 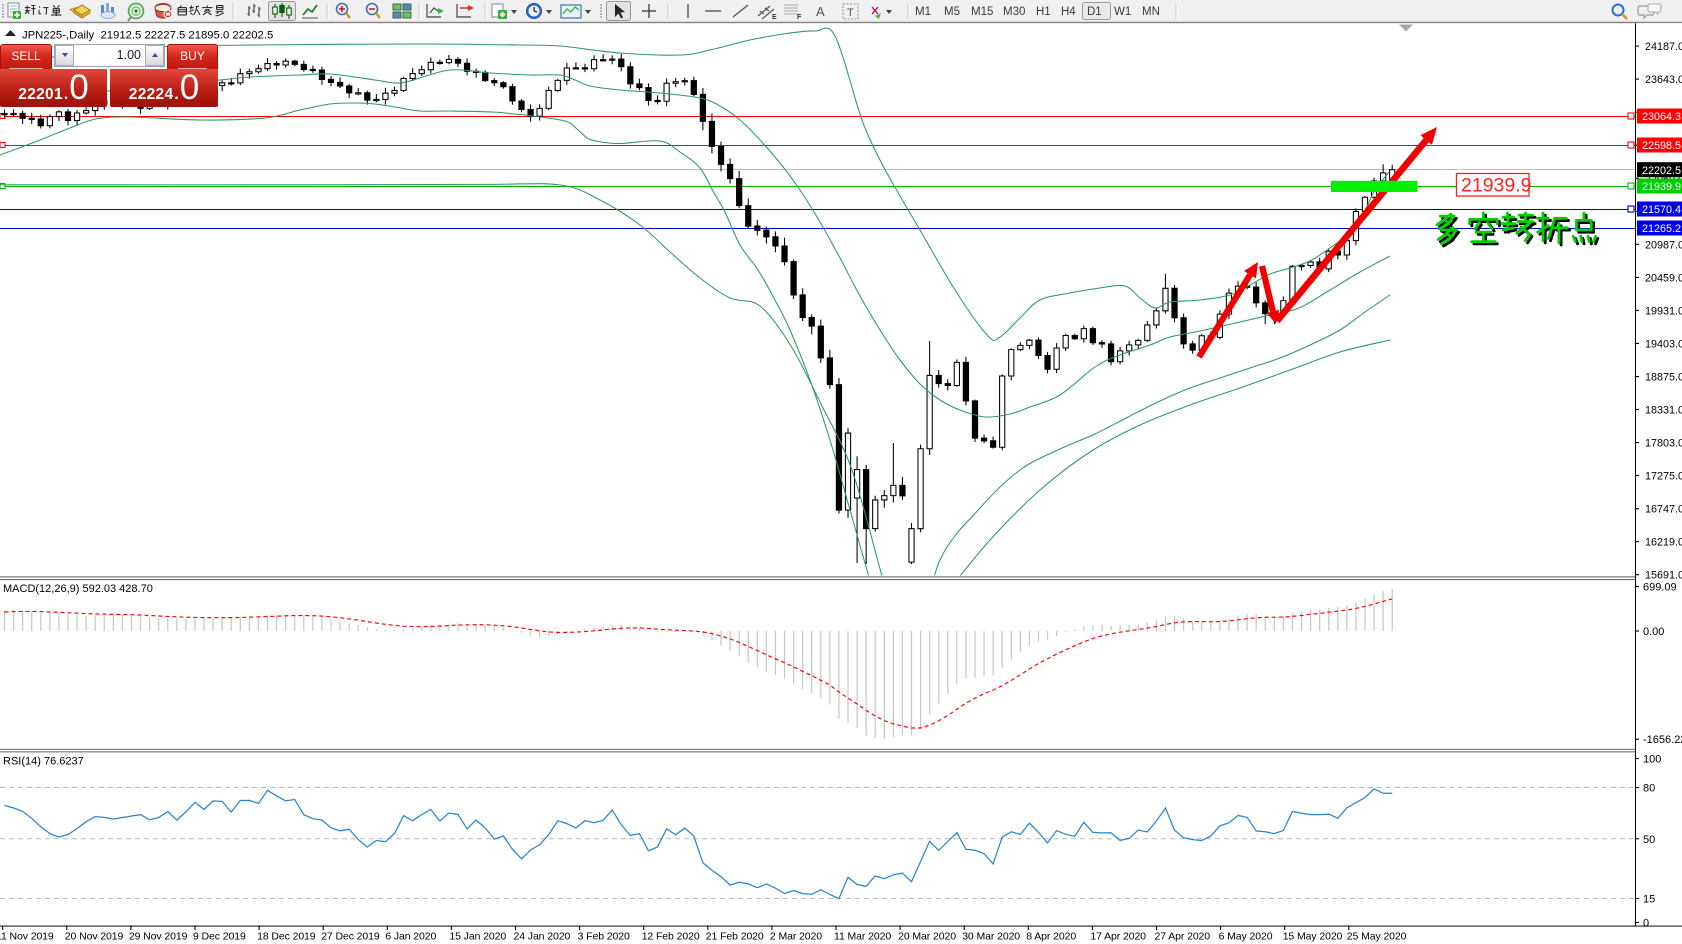 I want to click on svg-text: 27 Dec 2019, so click(x=350, y=937).